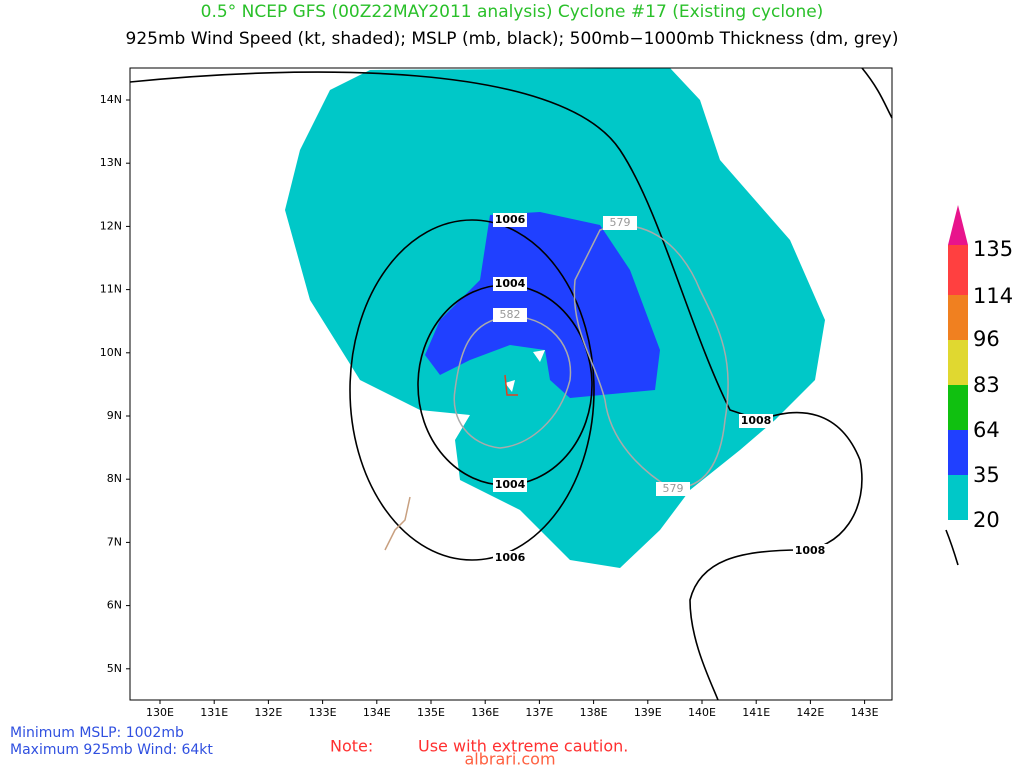 The height and width of the screenshot is (768, 1024). I want to click on lon-label: 141E, so click(756, 712).